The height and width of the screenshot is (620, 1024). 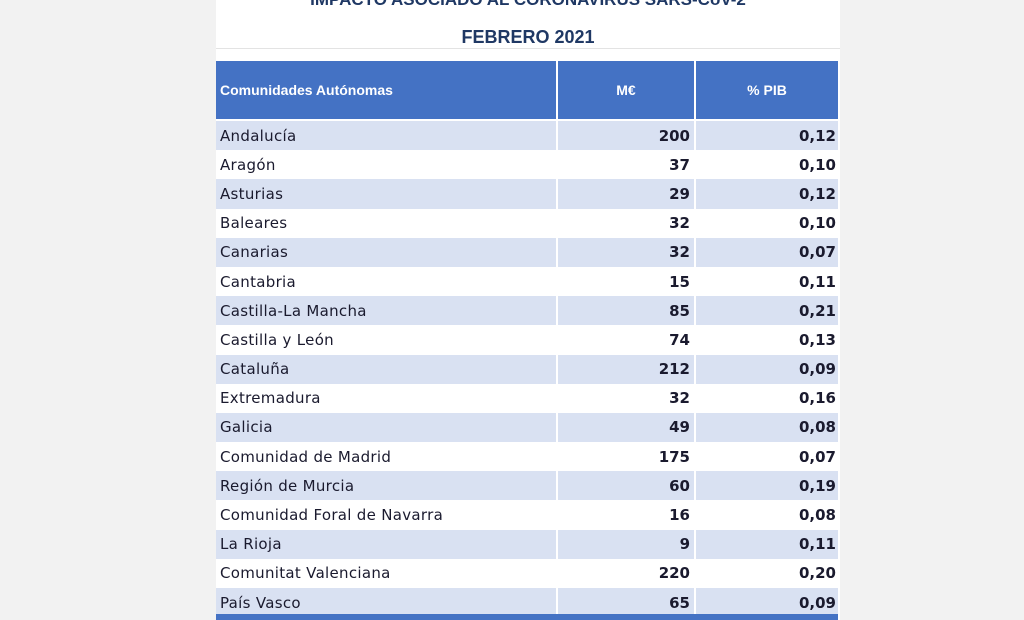 I want to click on row-pib: 0,21, so click(x=766, y=311).